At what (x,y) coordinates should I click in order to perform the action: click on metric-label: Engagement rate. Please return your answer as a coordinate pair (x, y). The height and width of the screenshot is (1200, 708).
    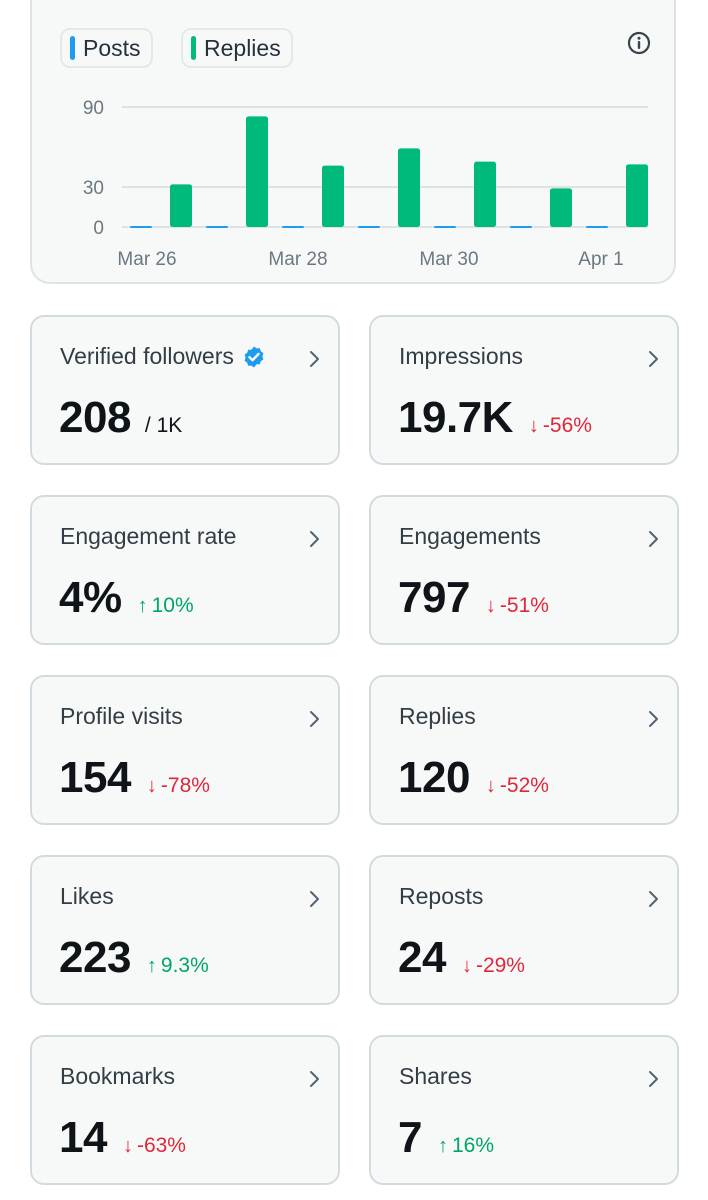
    Looking at the image, I should click on (148, 536).